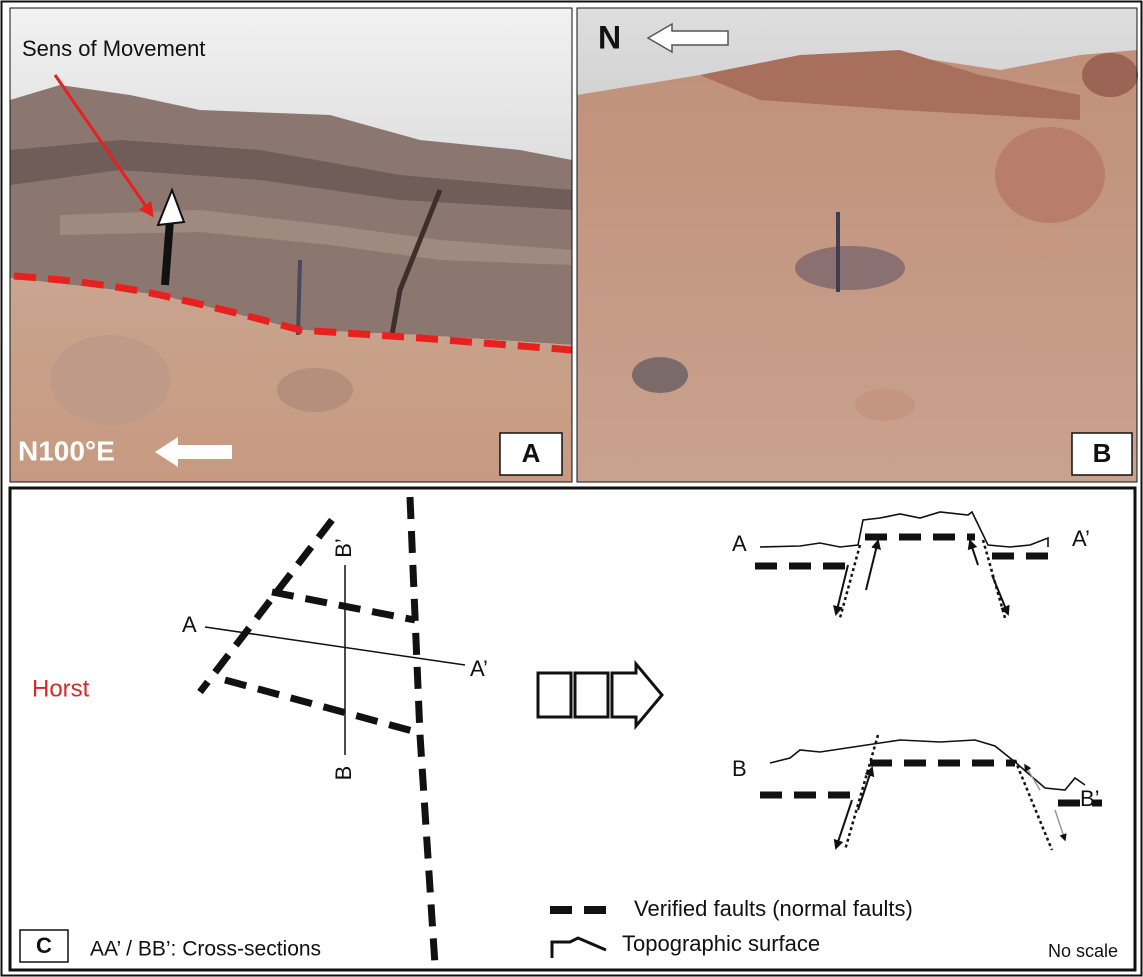 The image size is (1143, 977). I want to click on panel-label: C, so click(44, 945).